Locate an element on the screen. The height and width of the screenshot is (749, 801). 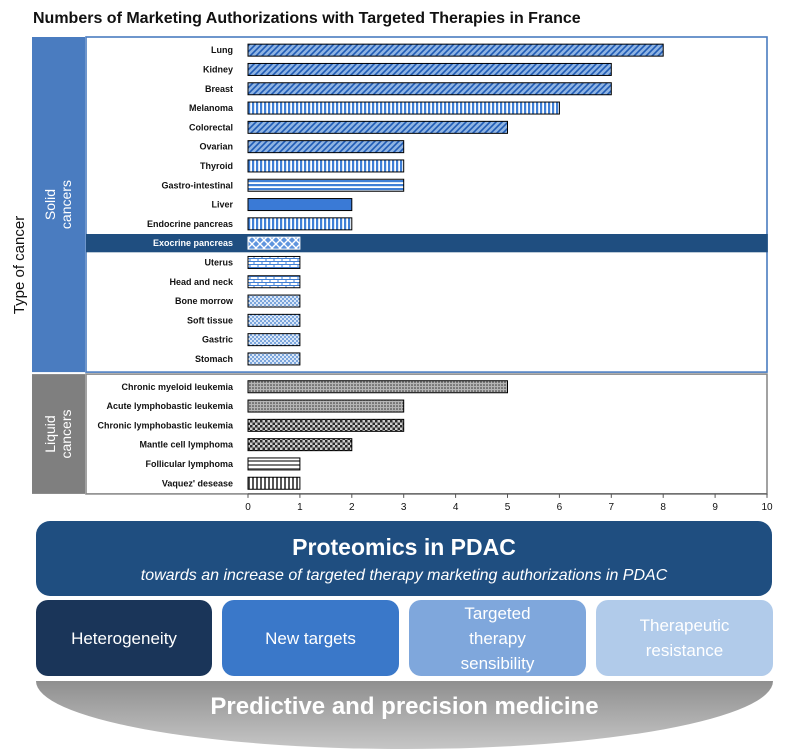
precision-medicine-footer: Predictive and precision medicine is located at coordinates (404, 715).